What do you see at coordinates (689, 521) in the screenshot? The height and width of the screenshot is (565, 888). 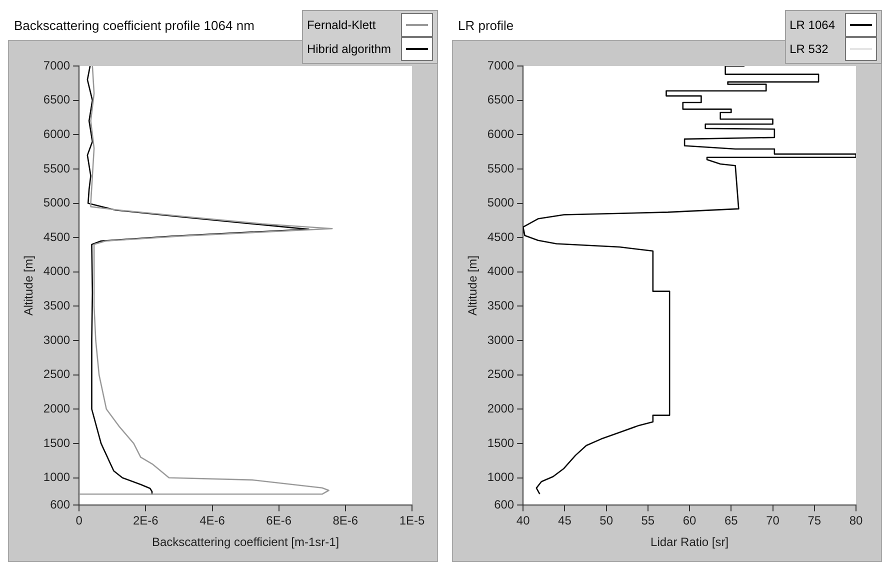 I see `x-tick-label: 60` at bounding box center [689, 521].